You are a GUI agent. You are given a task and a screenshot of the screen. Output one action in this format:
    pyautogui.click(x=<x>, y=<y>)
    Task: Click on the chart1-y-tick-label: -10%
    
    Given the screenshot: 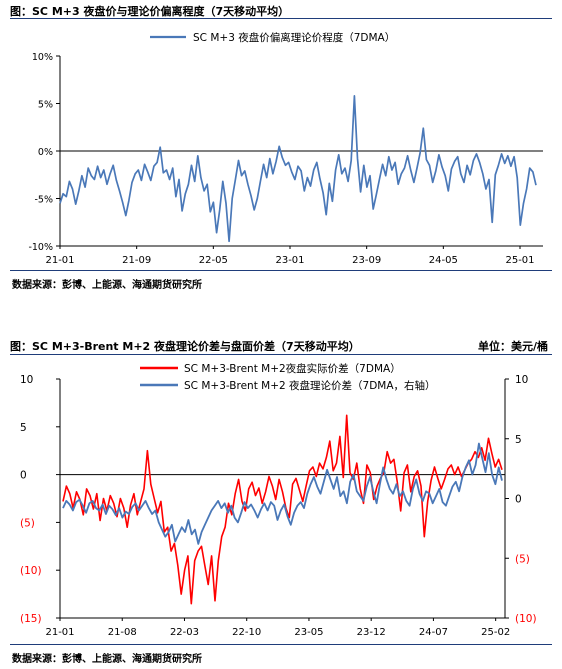 What is the action you would take?
    pyautogui.click(x=40, y=247)
    